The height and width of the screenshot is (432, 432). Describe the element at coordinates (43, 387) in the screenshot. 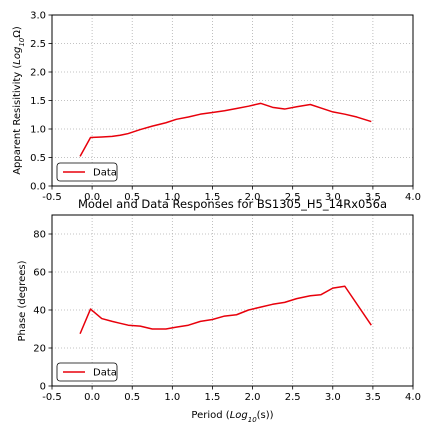

I see `y-tick-label: 0` at that location.